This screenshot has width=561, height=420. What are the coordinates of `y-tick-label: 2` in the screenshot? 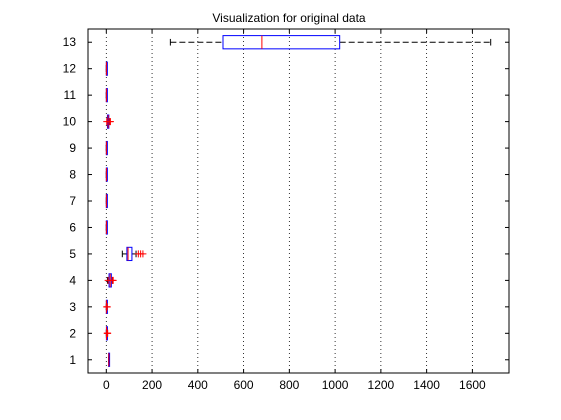 It's located at (72, 333).